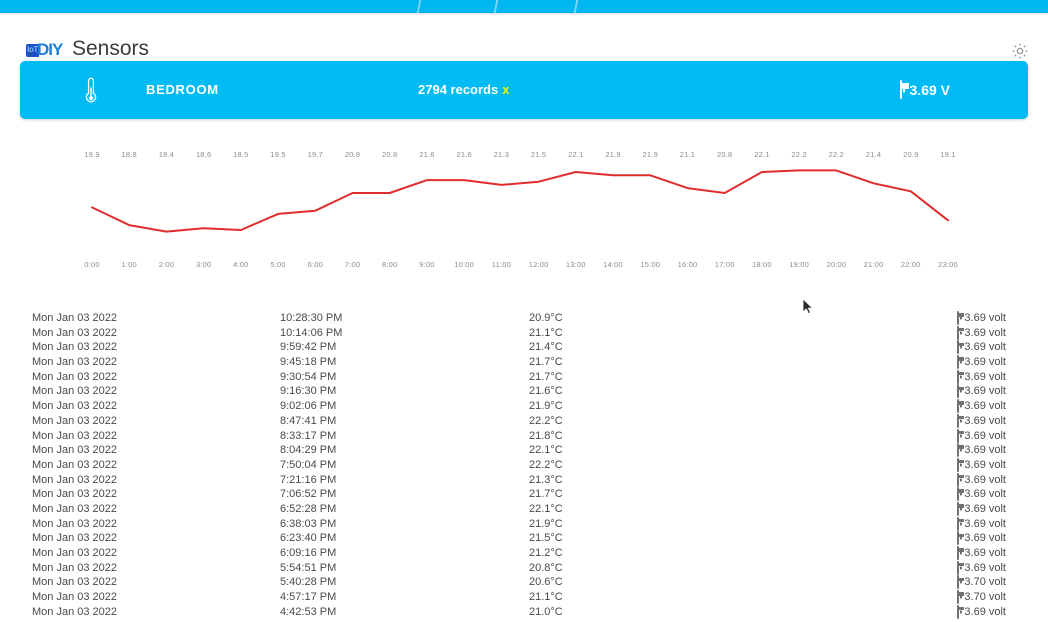 The width and height of the screenshot is (1048, 622). Describe the element at coordinates (546, 553) in the screenshot. I see `row-temperature: 21.2°C` at that location.